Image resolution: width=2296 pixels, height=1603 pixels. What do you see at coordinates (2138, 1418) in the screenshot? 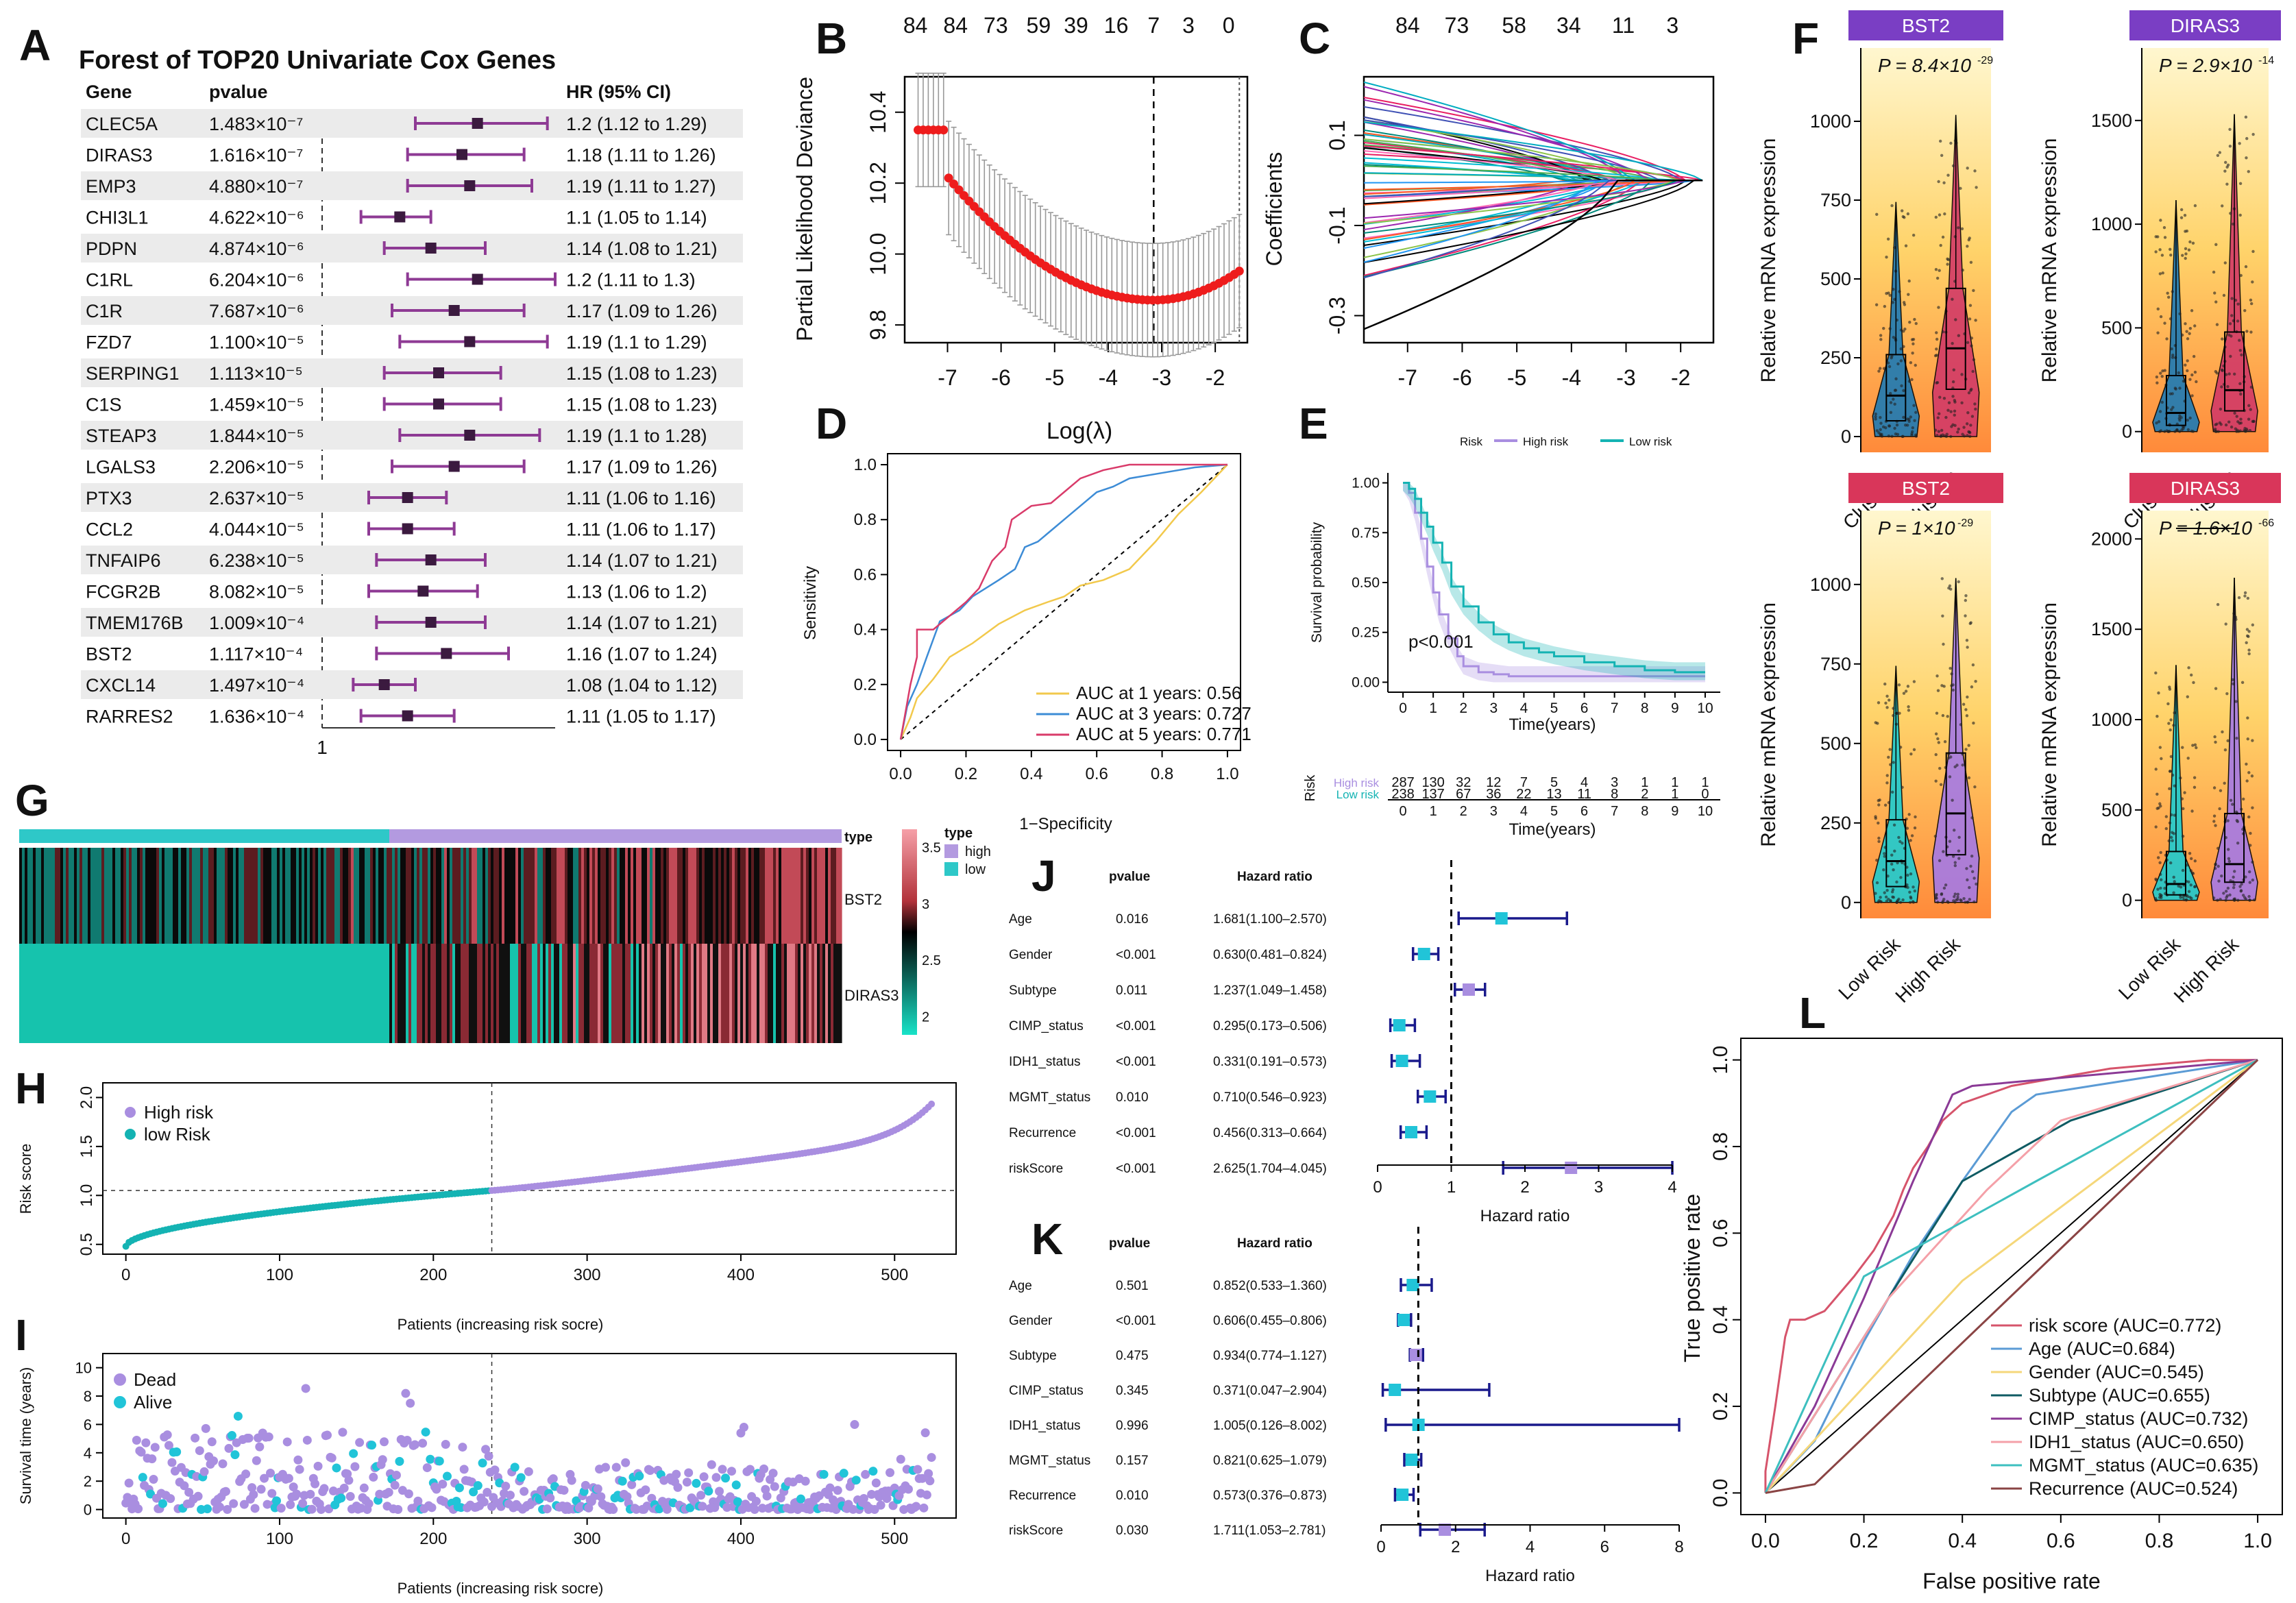
I see `legend-label: CIMP_status (AUC=0.732)` at bounding box center [2138, 1418].